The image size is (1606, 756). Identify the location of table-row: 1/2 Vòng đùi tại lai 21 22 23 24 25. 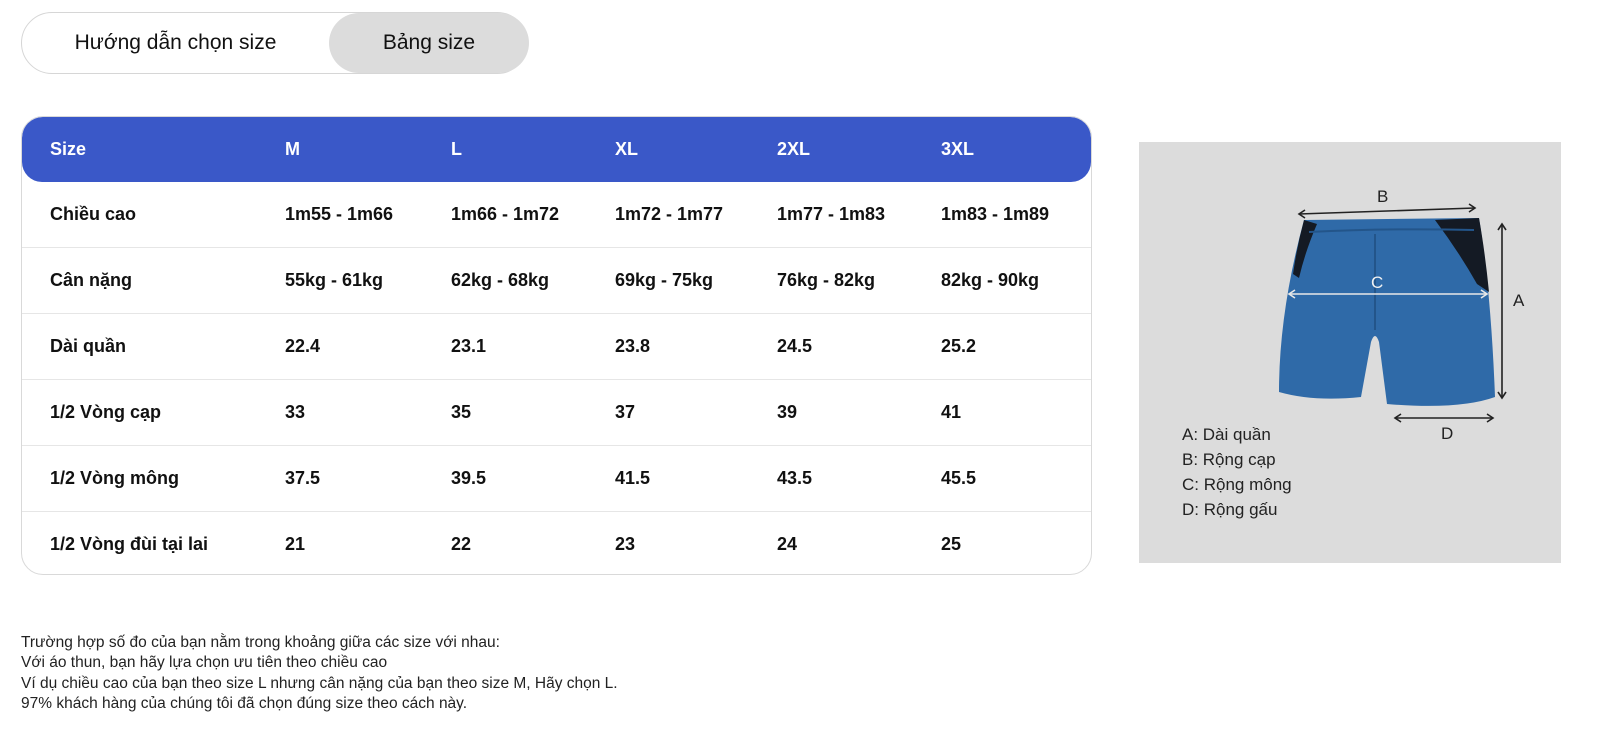
(556, 543).